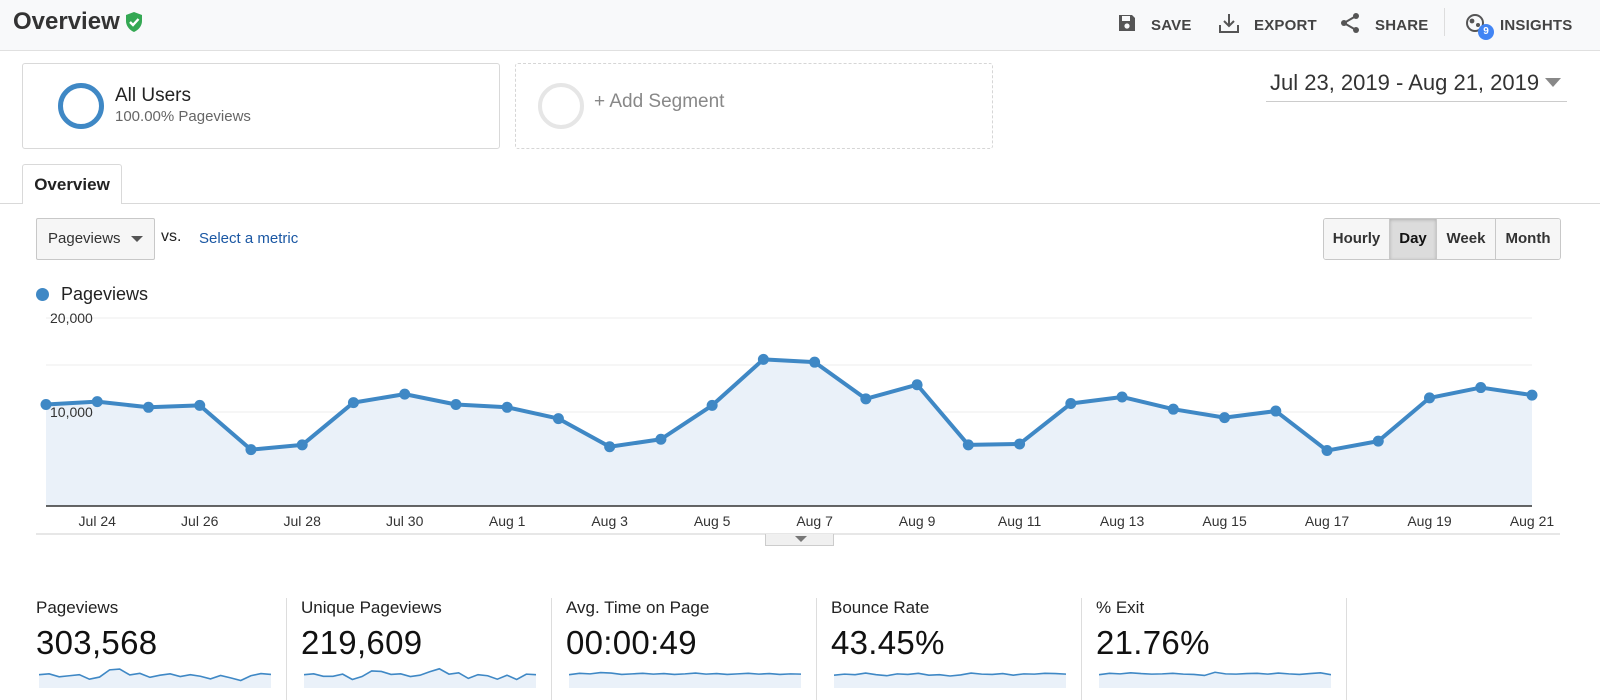  I want to click on save-label: SAVE, so click(1171, 25).